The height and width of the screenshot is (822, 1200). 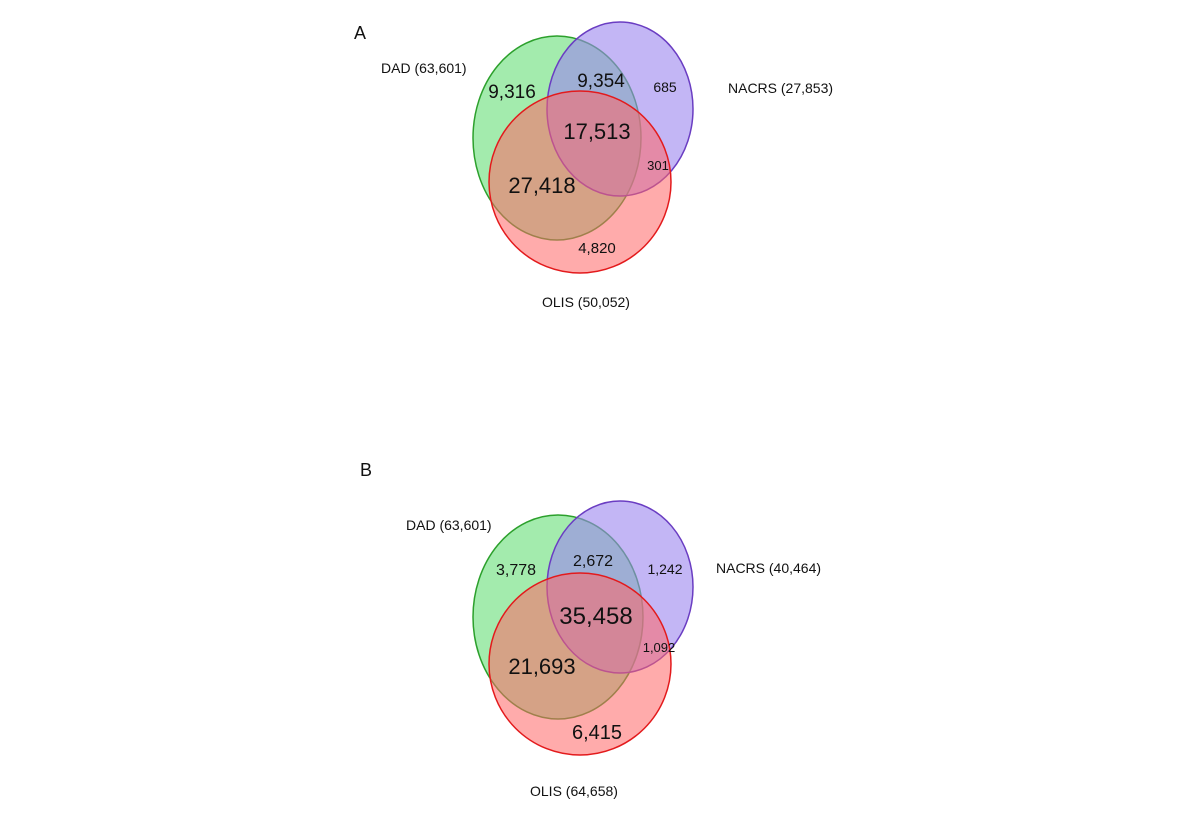 I want to click on nacrs-label: NACRS (40,464), so click(x=768, y=568).